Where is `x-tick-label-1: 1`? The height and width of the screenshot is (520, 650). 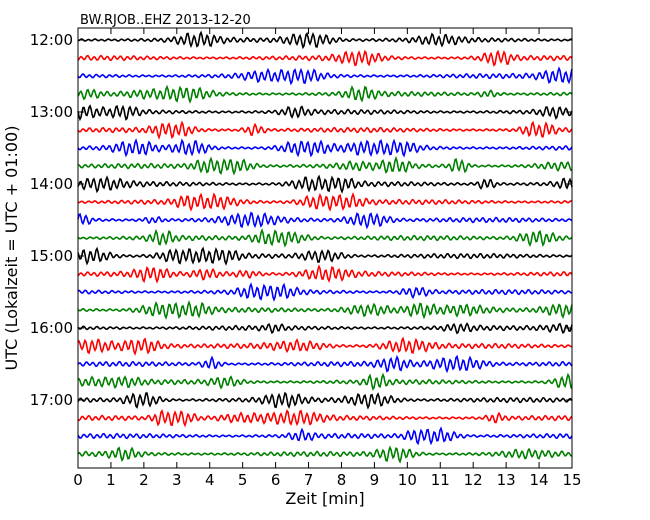
x-tick-label-1: 1 is located at coordinates (111, 480).